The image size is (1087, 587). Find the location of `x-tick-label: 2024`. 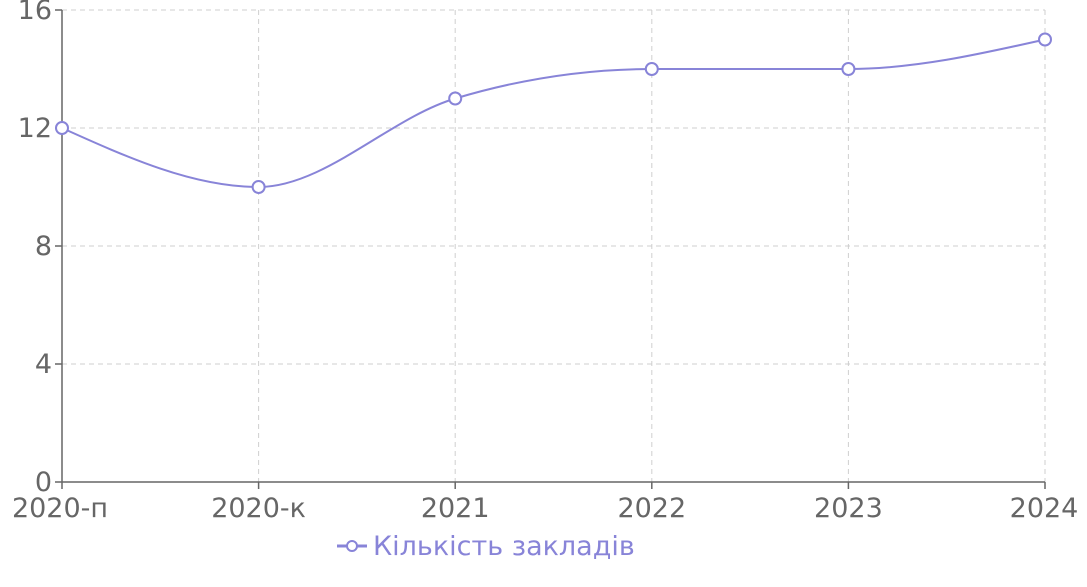

x-tick-label: 2024 is located at coordinates (1044, 508).